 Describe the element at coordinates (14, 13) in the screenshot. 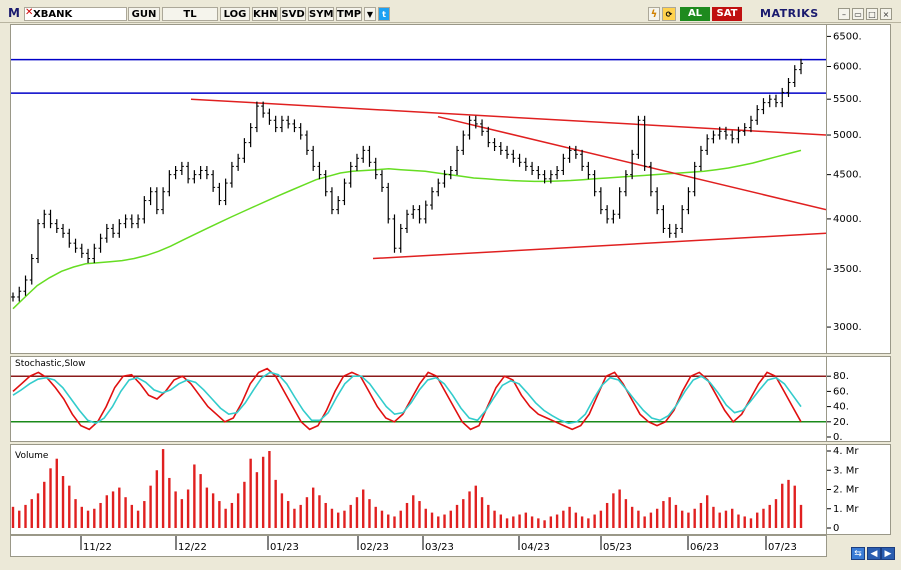

I see `app-logo: M` at that location.